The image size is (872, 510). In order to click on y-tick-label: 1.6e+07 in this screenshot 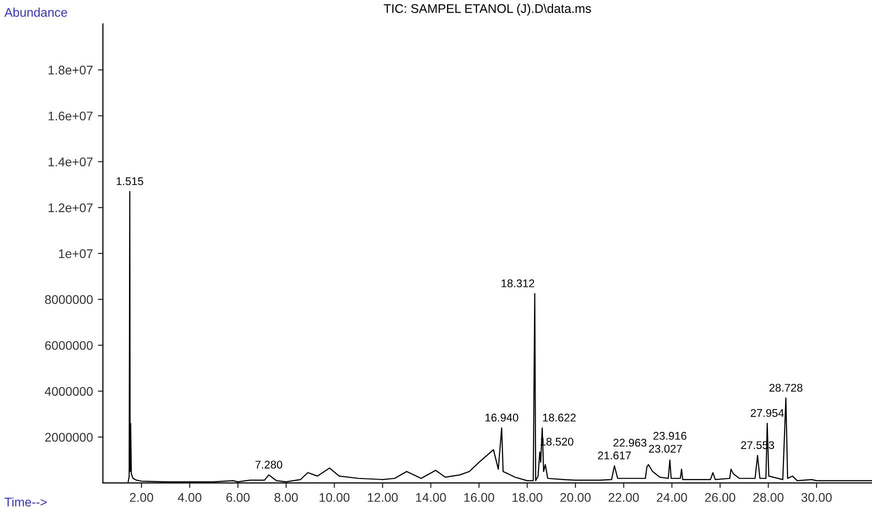, I will do `click(70, 116)`.